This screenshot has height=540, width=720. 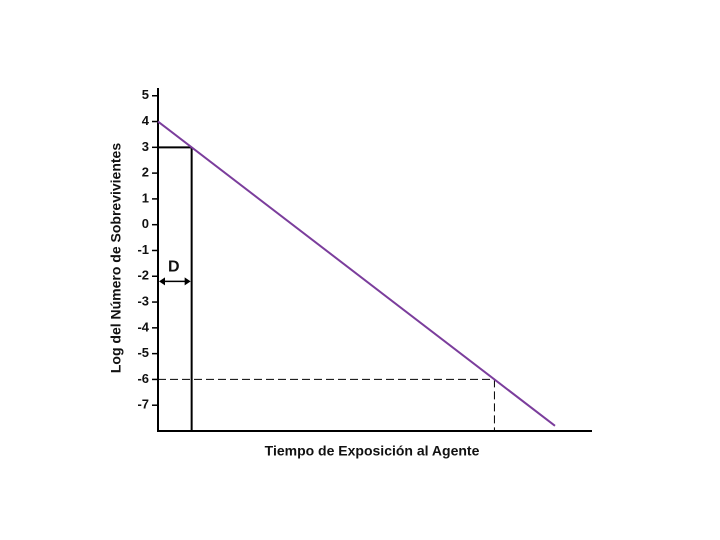 What do you see at coordinates (372, 451) in the screenshot?
I see `x-axis-label: Tiempo de Exposición al Agente` at bounding box center [372, 451].